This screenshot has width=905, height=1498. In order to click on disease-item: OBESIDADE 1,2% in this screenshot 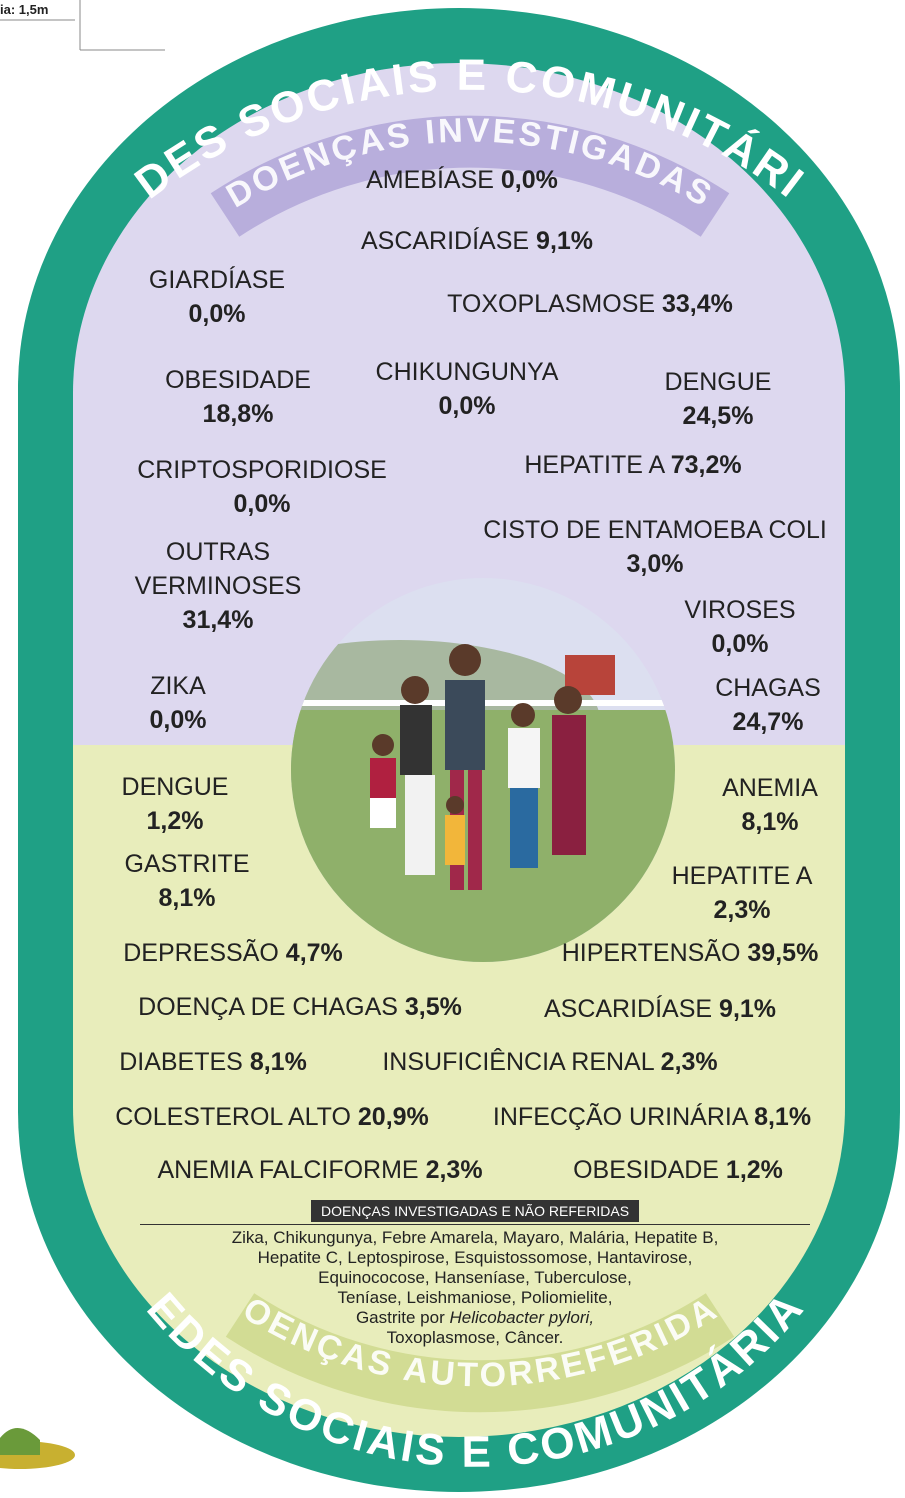, I will do `click(678, 1170)`.